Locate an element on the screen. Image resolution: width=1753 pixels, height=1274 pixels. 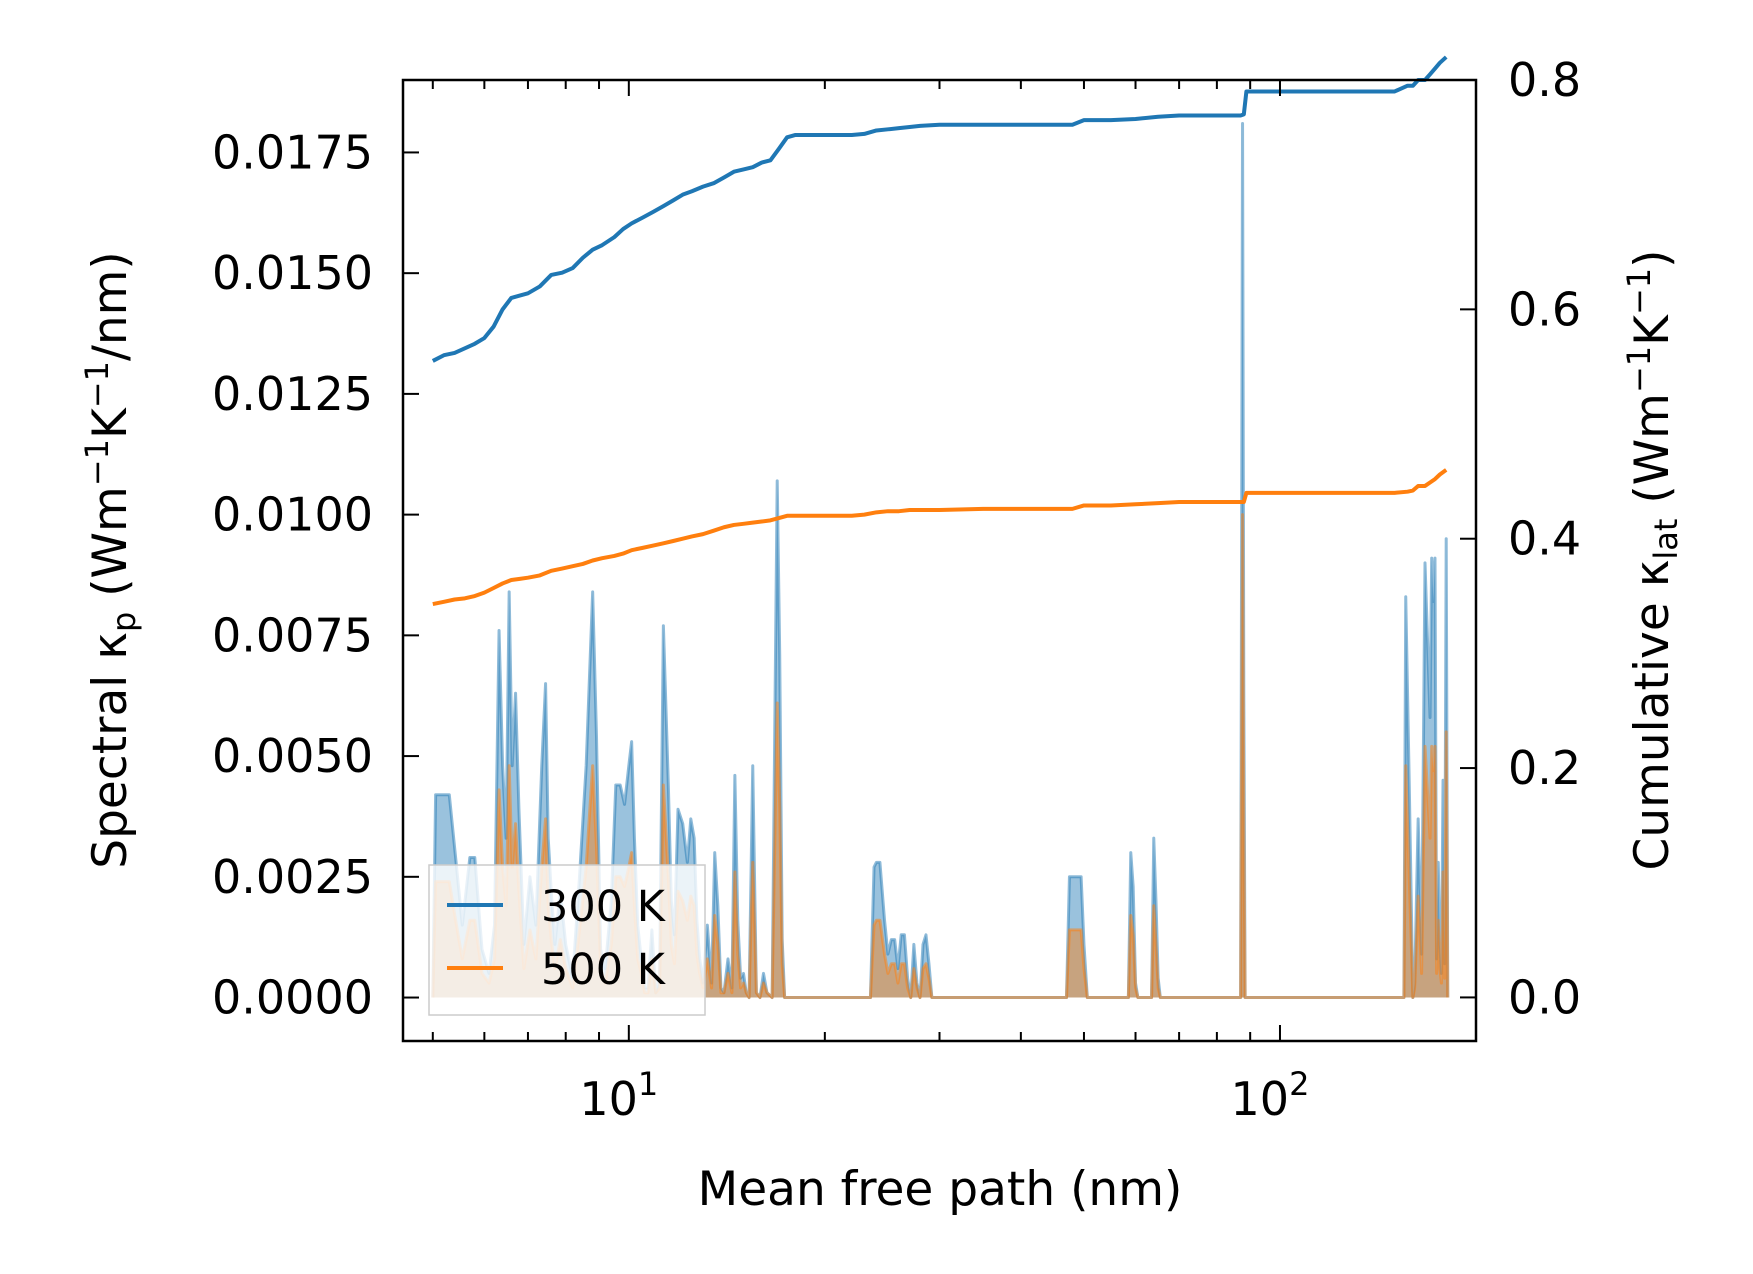
legend: 300 K 500 K is located at coordinates (567, 940).